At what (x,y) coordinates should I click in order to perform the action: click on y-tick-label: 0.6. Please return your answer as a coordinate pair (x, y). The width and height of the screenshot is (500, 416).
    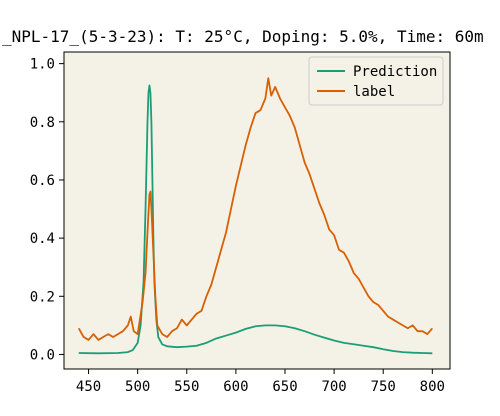
    Looking at the image, I should click on (42, 181).